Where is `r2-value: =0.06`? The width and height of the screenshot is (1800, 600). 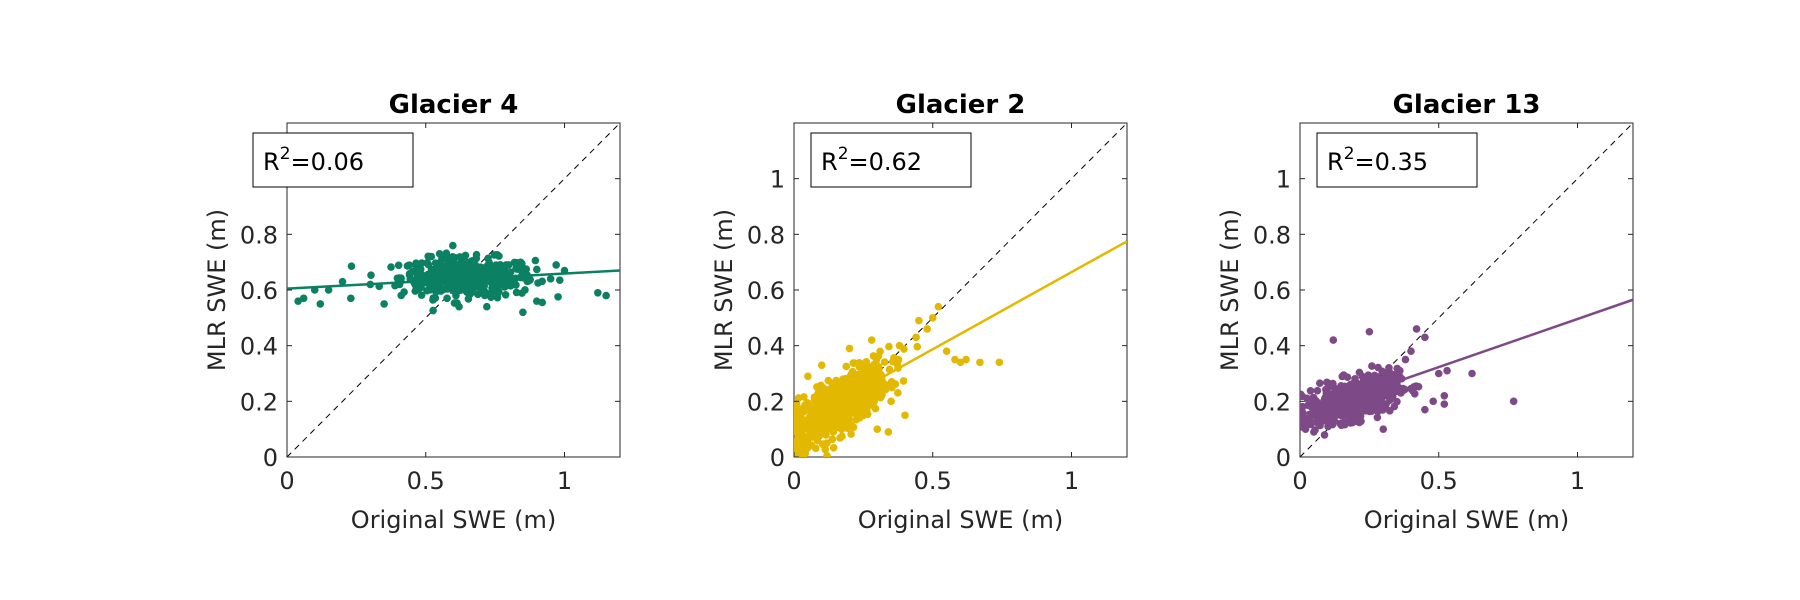
r2-value: =0.06 is located at coordinates (328, 162).